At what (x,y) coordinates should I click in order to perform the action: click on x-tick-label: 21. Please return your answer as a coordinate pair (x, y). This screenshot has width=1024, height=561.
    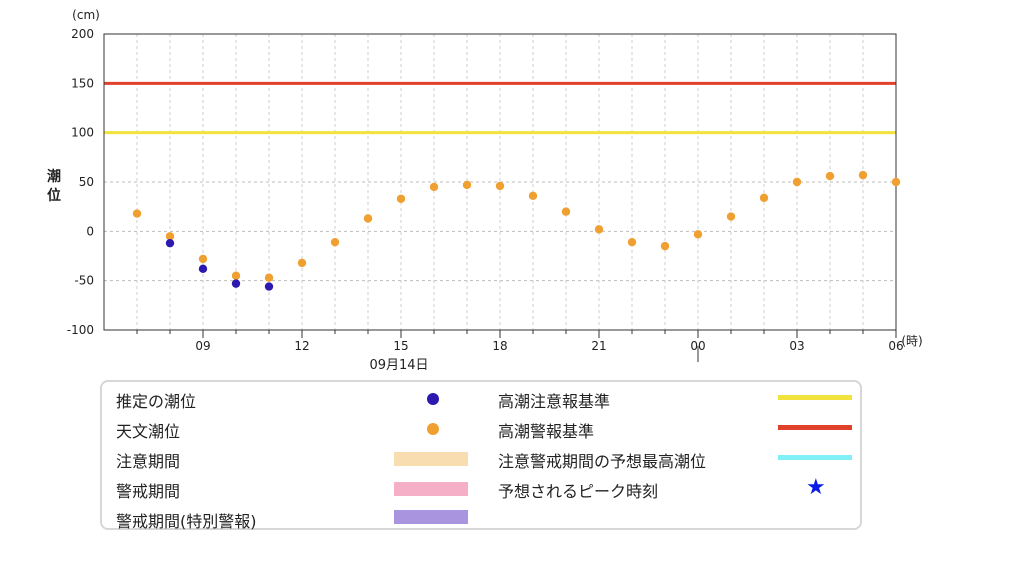
    Looking at the image, I should click on (598, 346).